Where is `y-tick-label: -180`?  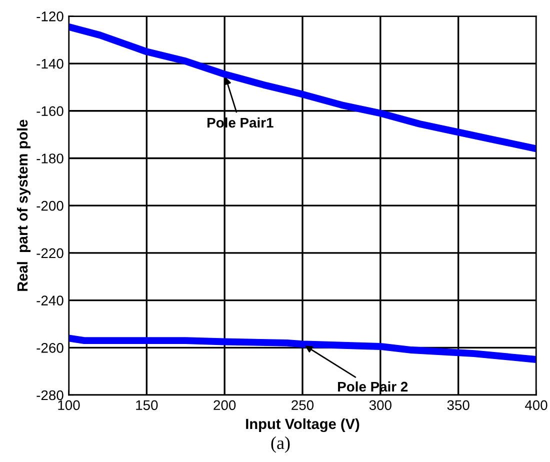
y-tick-label: -180 is located at coordinates (50, 159).